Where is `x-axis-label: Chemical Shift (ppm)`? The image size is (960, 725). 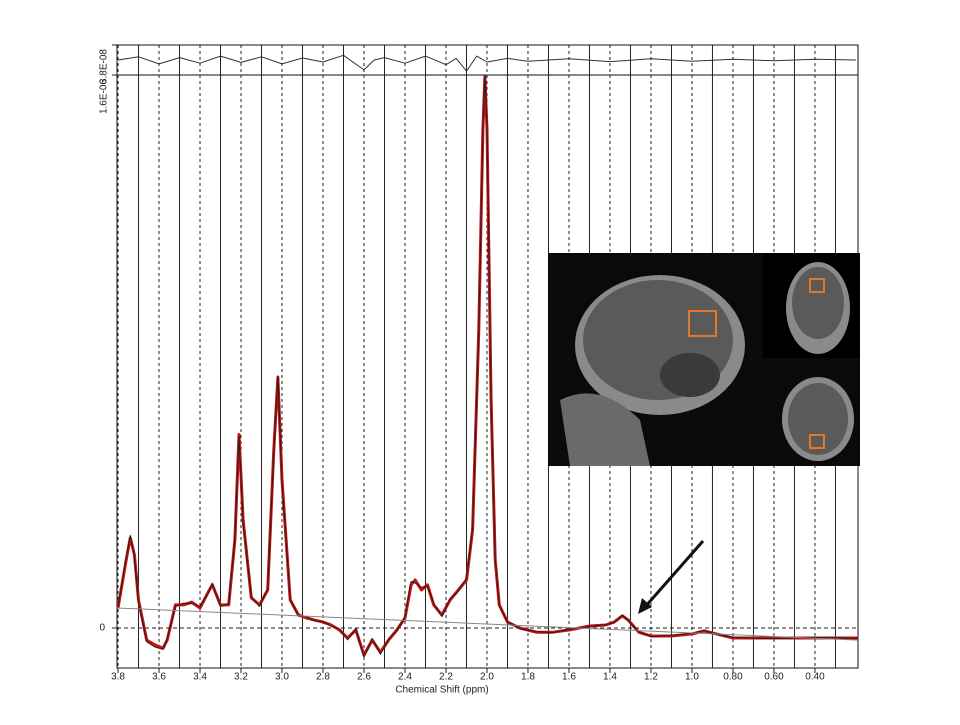
x-axis-label: Chemical Shift (ppm) is located at coordinates (441, 690).